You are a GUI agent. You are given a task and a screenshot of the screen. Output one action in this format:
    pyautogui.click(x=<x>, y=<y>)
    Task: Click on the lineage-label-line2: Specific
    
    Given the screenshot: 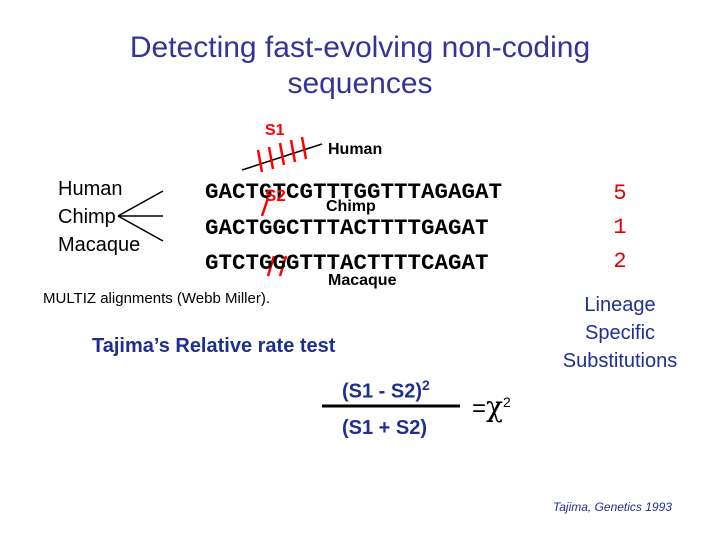 What is the action you would take?
    pyautogui.click(x=620, y=333)
    